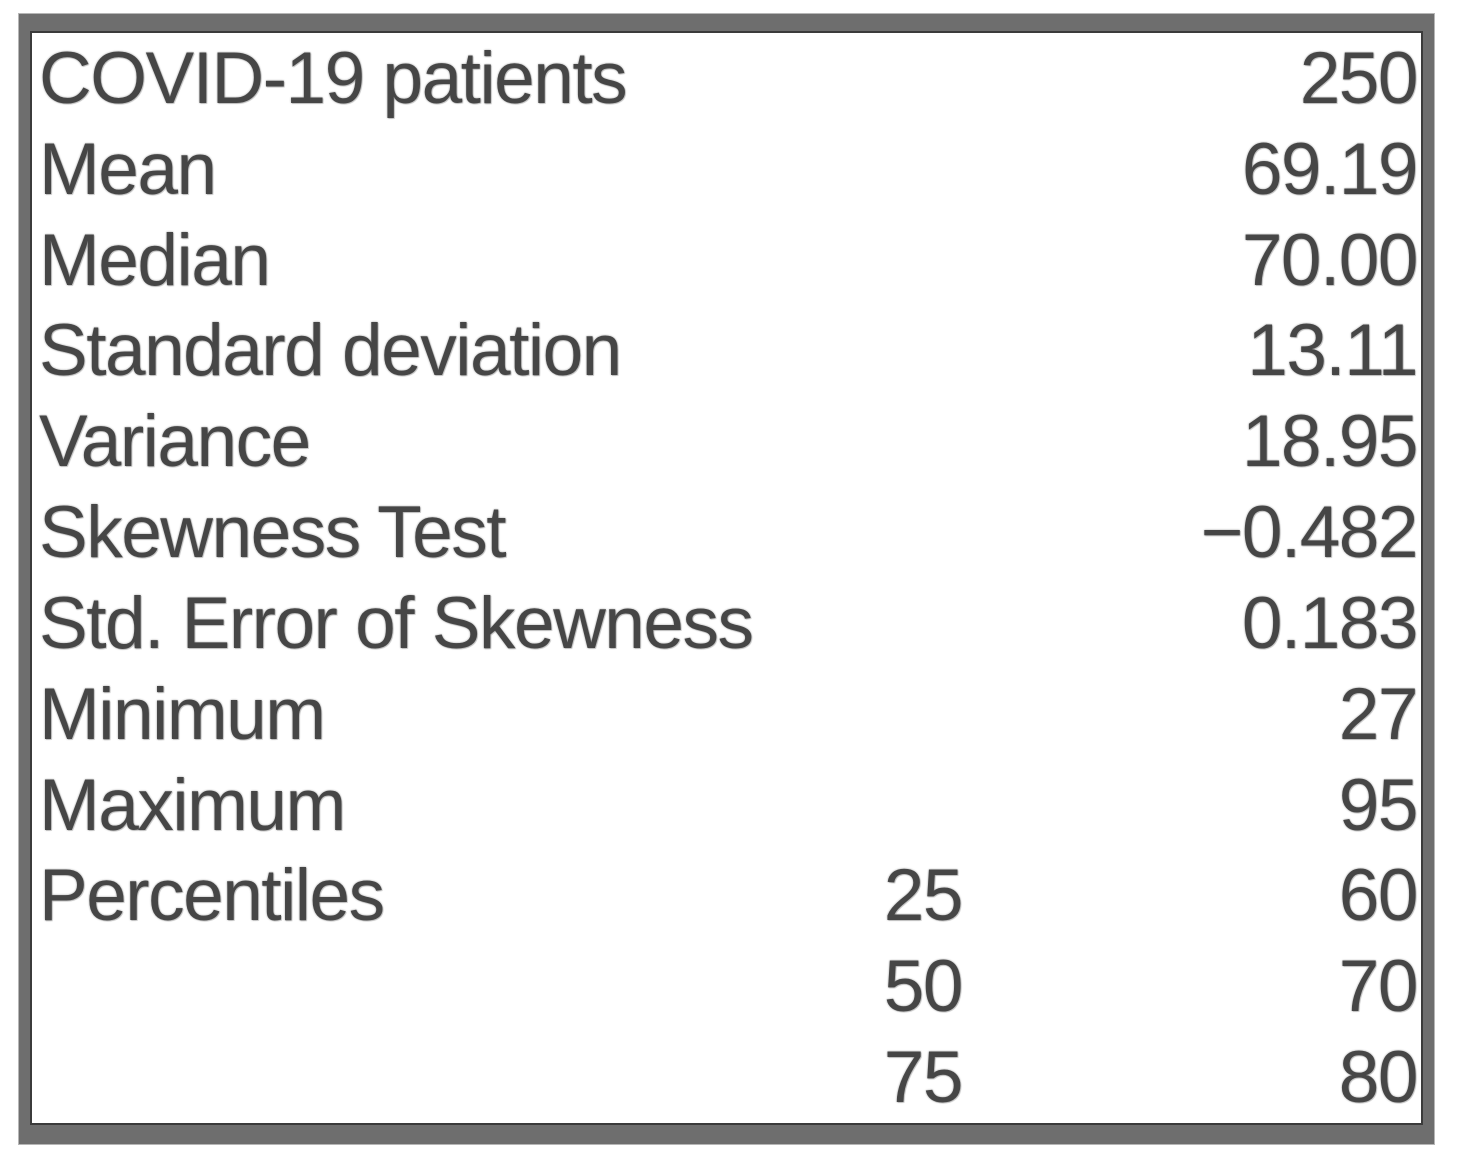 The height and width of the screenshot is (1165, 1459). I want to click on table-row: Percentiles 25 60, so click(729, 895).